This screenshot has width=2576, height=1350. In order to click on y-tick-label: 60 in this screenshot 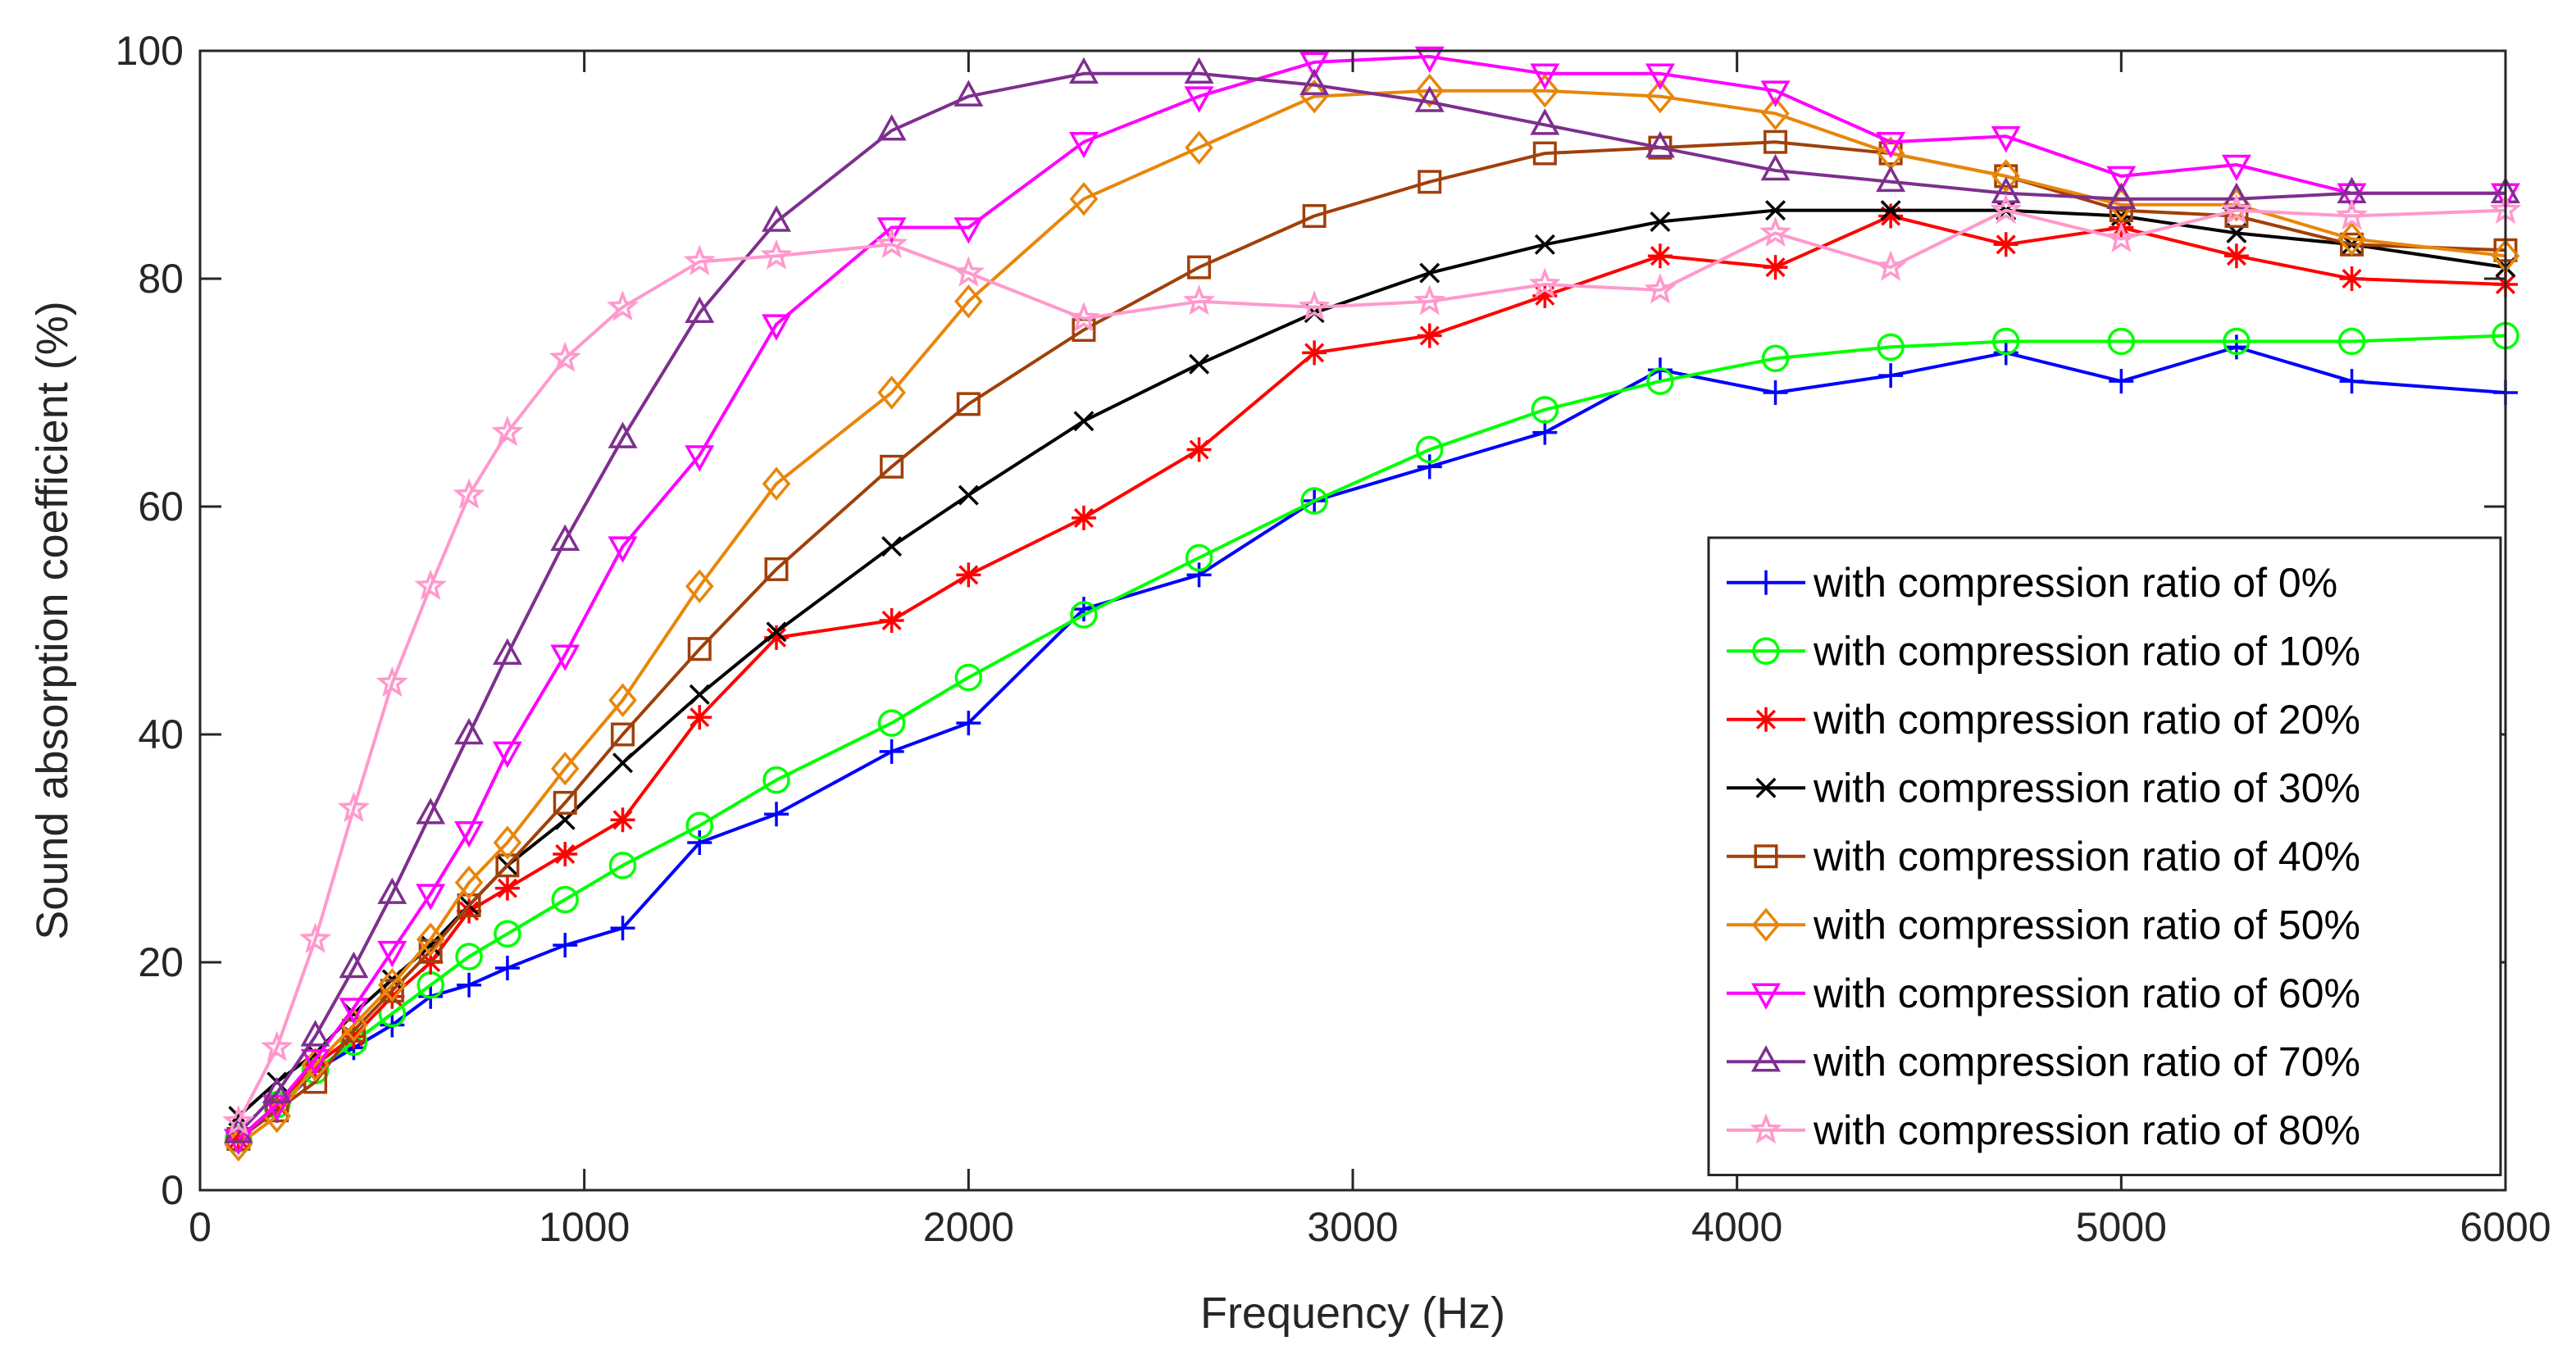, I will do `click(161, 507)`.